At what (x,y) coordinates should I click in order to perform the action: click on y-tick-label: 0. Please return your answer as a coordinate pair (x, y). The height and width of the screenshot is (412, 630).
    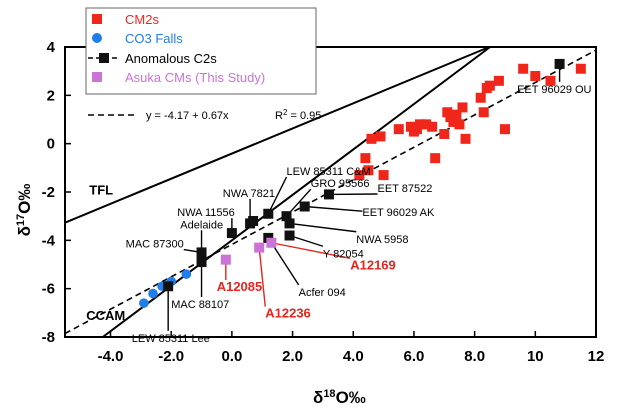
    Looking at the image, I should click on (51, 144).